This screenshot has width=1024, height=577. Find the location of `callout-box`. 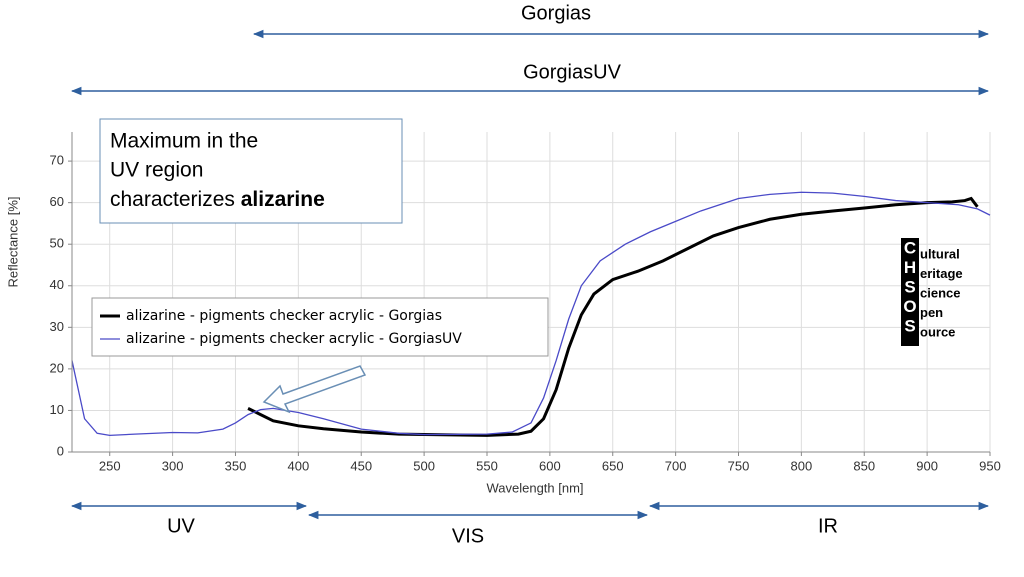

callout-box is located at coordinates (251, 171).